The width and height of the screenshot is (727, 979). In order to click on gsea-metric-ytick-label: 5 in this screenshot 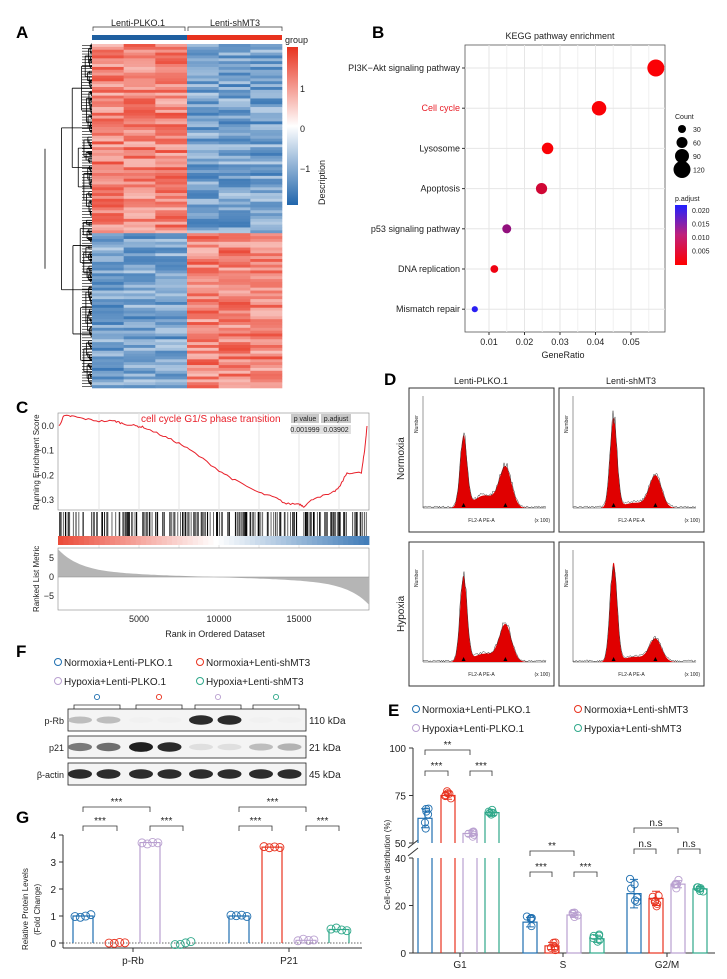, I will do `click(51, 558)`.